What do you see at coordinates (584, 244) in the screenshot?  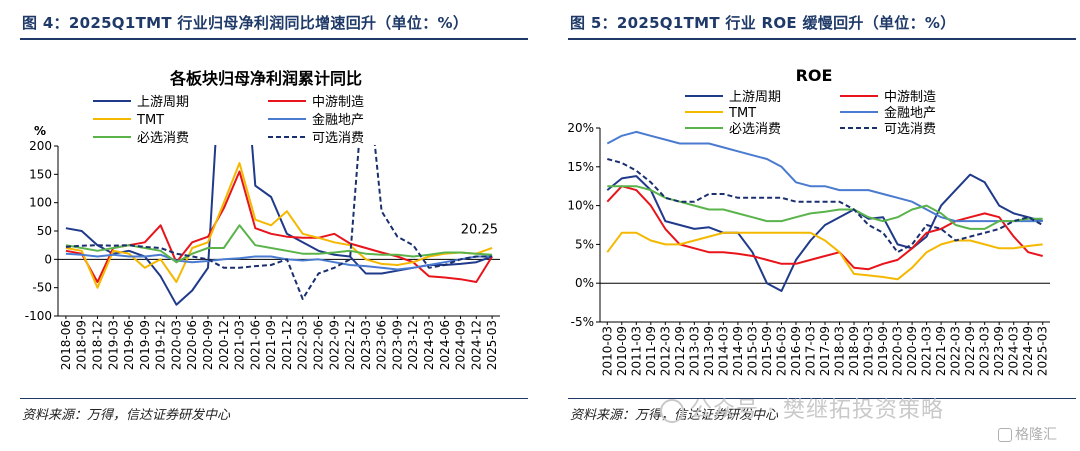 I see `y-tick-label: 5%` at bounding box center [584, 244].